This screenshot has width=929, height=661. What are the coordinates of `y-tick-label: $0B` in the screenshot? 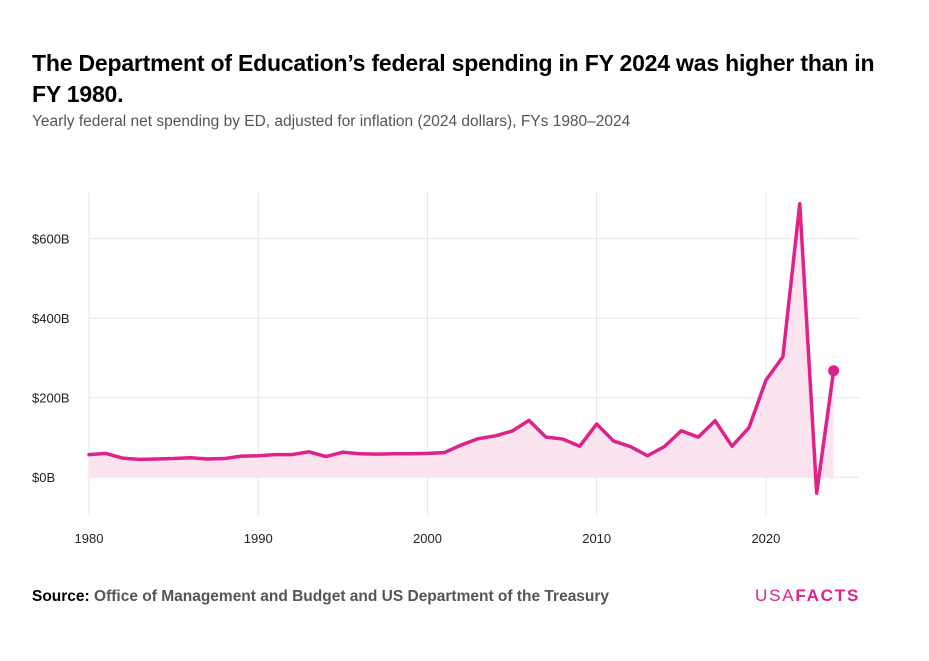 It's located at (43, 477).